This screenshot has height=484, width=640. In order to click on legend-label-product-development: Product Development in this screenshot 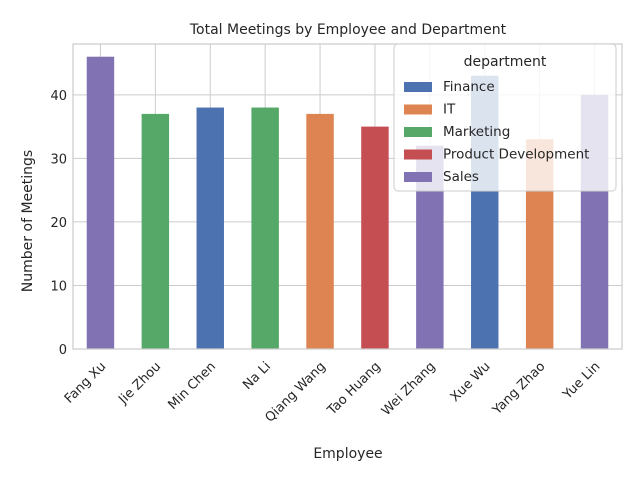, I will do `click(516, 155)`.